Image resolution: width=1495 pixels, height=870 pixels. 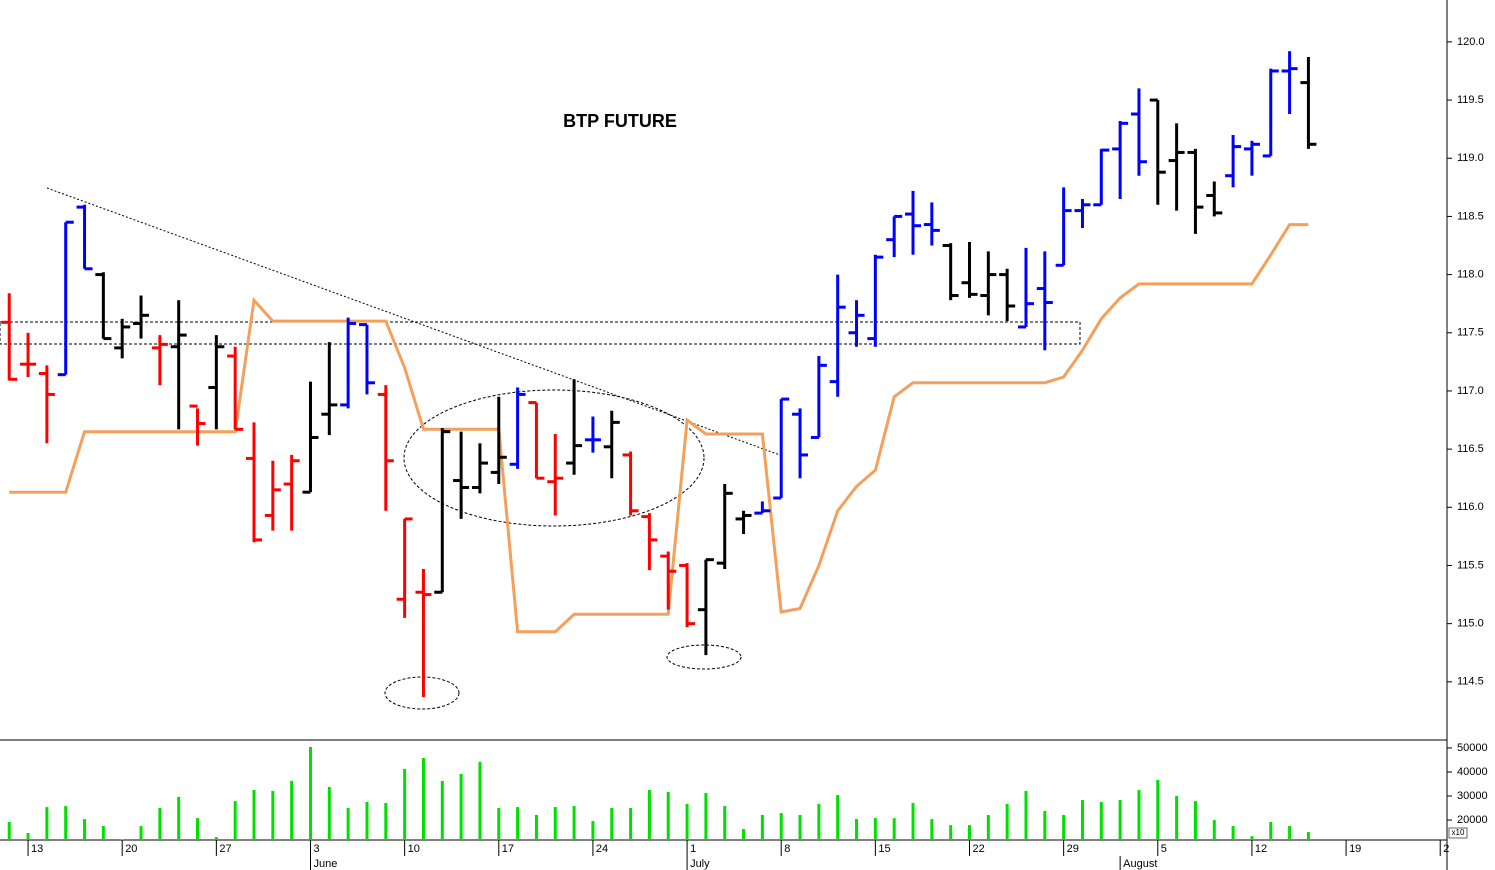 I want to click on y-tick-label: 115.5, so click(x=1470, y=565).